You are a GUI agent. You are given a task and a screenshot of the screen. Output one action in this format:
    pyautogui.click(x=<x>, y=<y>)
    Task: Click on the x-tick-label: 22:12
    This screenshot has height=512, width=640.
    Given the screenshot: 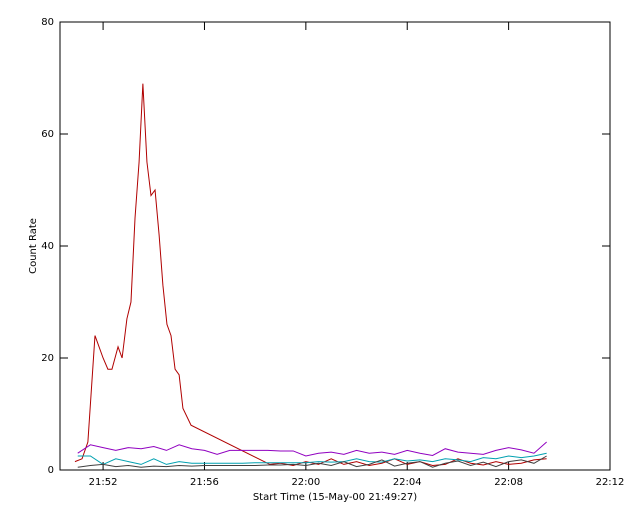 What is the action you would take?
    pyautogui.click(x=610, y=482)
    